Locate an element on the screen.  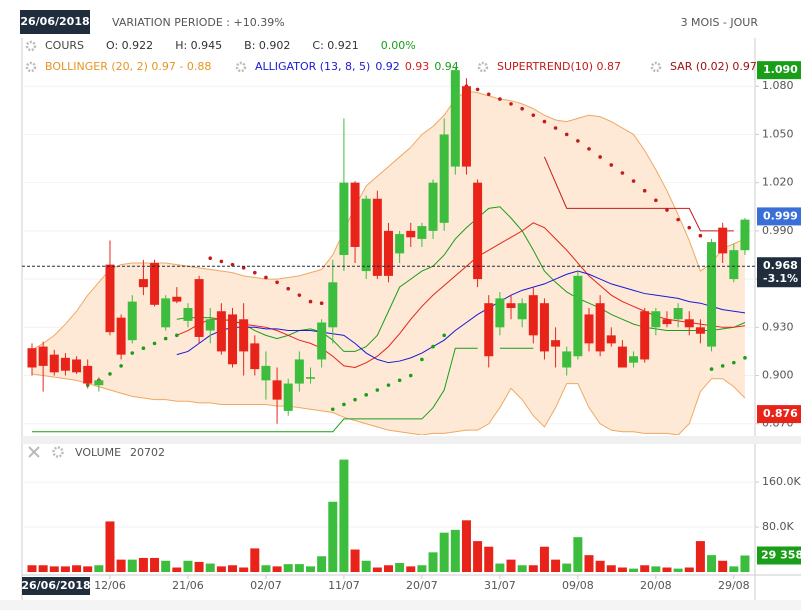
y-tick-label: 1.050 is located at coordinates (778, 133).